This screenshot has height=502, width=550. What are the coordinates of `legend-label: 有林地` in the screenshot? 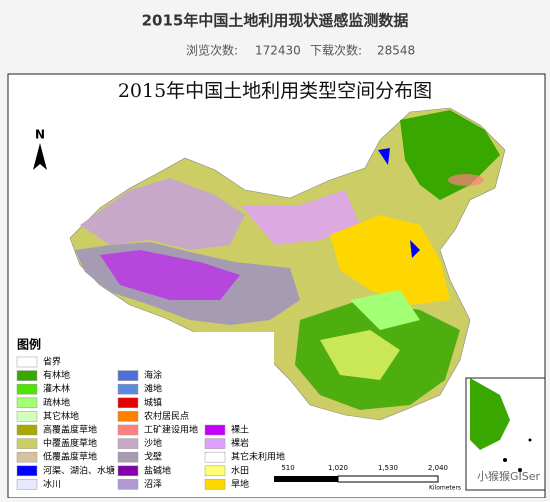 It's located at (56, 375).